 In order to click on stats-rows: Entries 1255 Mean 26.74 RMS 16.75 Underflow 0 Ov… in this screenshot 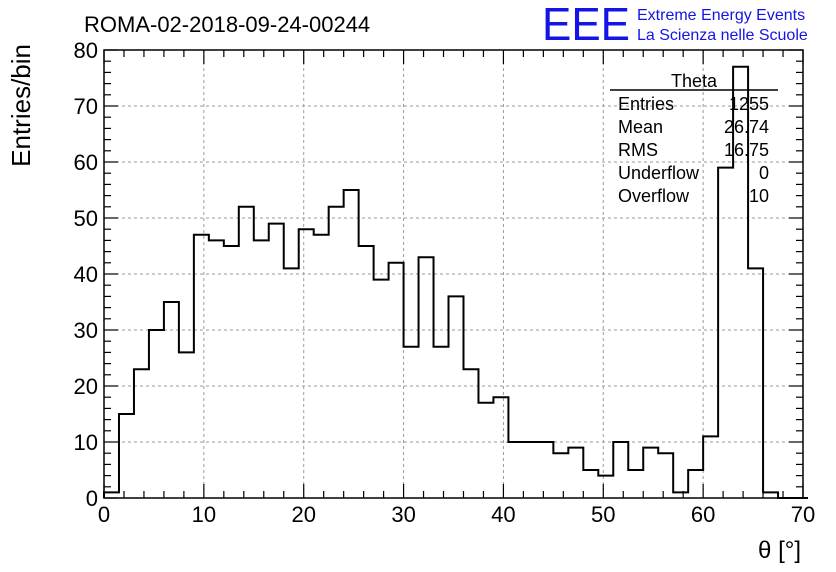, I will do `click(693, 150)`.